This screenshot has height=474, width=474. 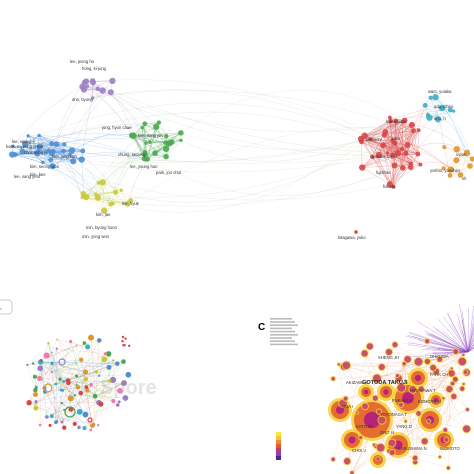 I want to click on author-label: takeuchi, so click(x=374, y=139).